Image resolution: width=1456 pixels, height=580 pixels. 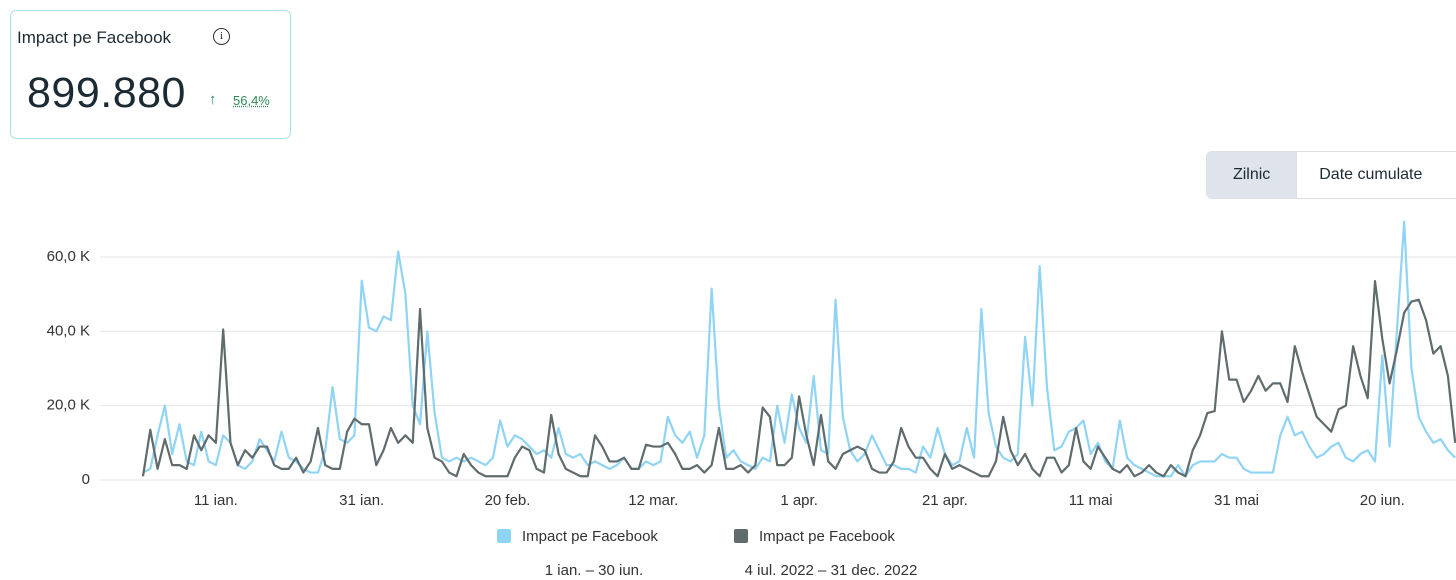 I want to click on metric-card: Impact pe Facebook i 899.880 ↑ 56,4%, so click(x=150, y=74).